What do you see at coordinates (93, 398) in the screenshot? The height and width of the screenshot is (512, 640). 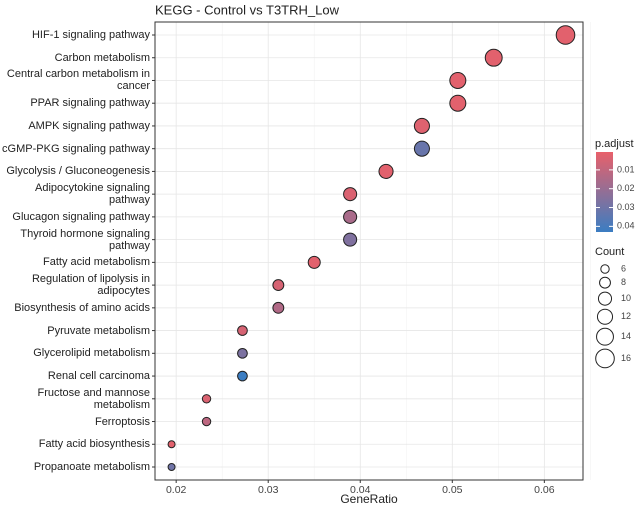 I see `y-tick-label: Fructose and mannose metabolism` at bounding box center [93, 398].